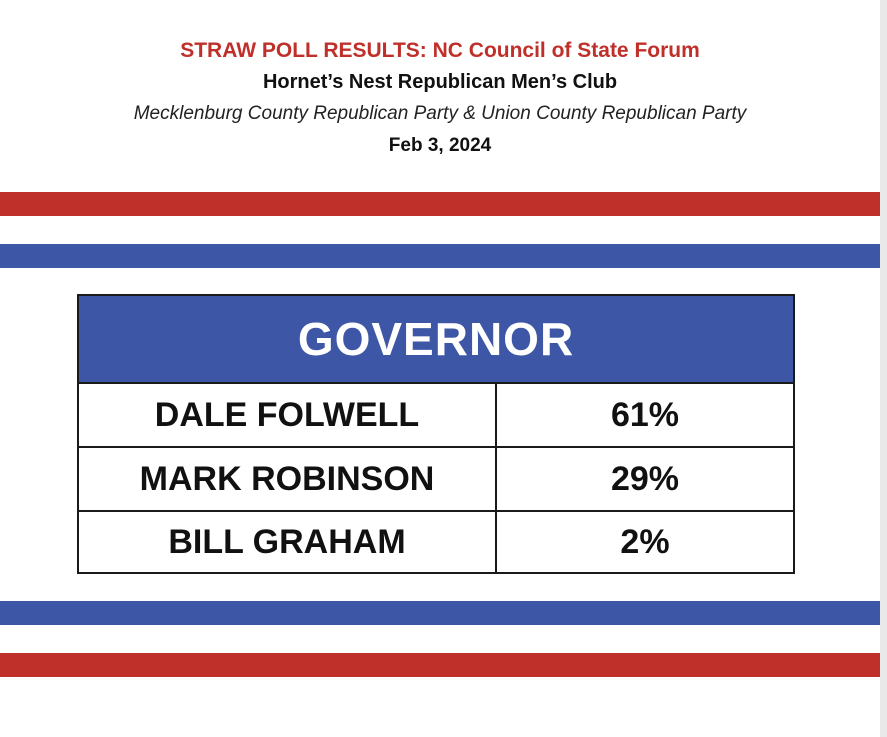  What do you see at coordinates (440, 204) in the screenshot?
I see `red-stripe-top` at bounding box center [440, 204].